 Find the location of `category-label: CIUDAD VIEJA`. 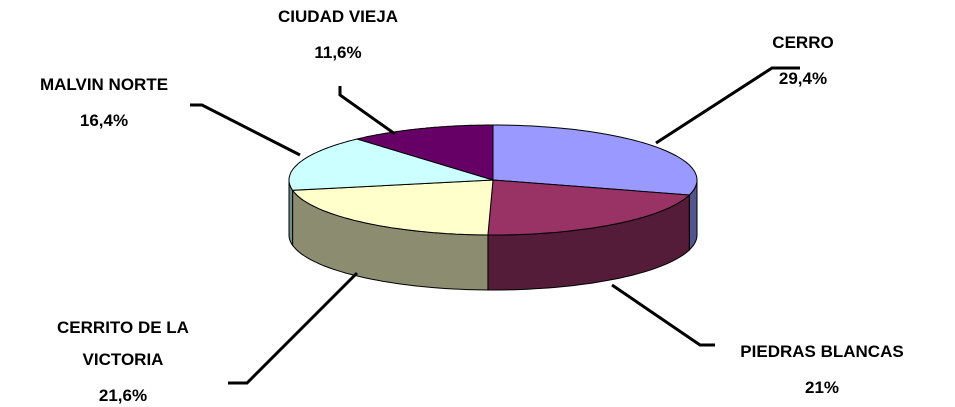

category-label: CIUDAD VIEJA is located at coordinates (338, 16).